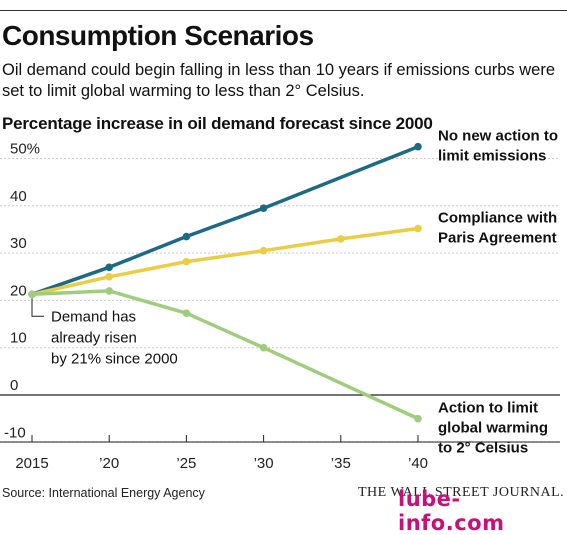 This screenshot has height=535, width=567. I want to click on y-tick-label: -10, so click(15, 432).